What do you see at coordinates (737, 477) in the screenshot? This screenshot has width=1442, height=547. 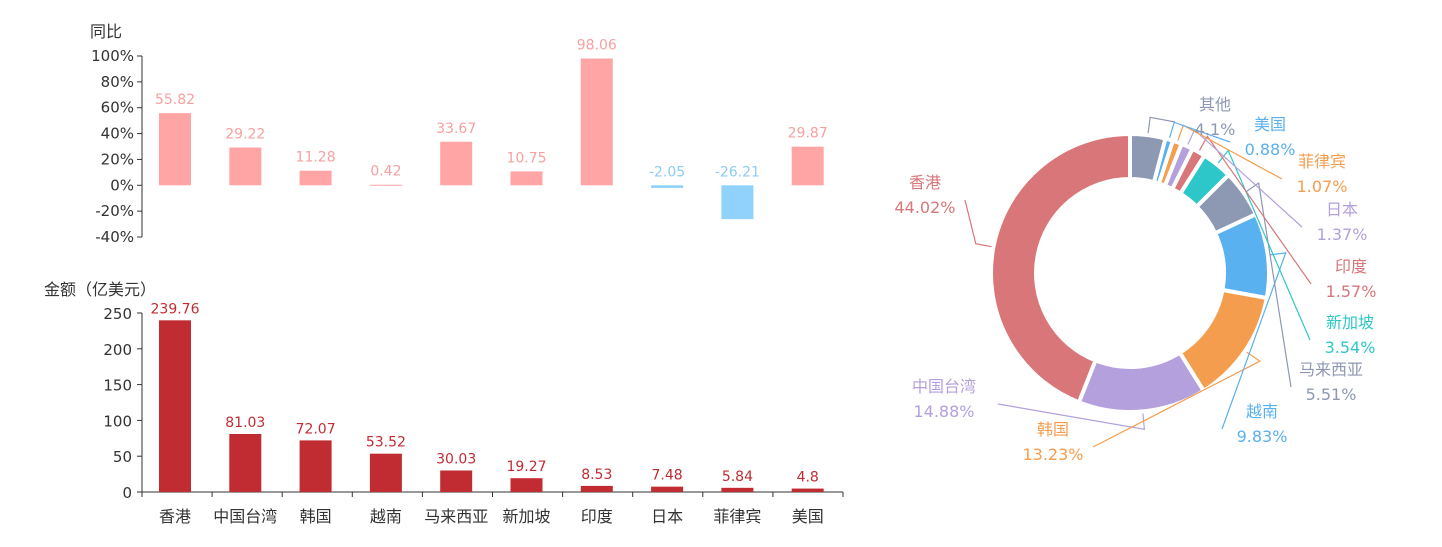 I see `amount-value-label: 5.84` at bounding box center [737, 477].